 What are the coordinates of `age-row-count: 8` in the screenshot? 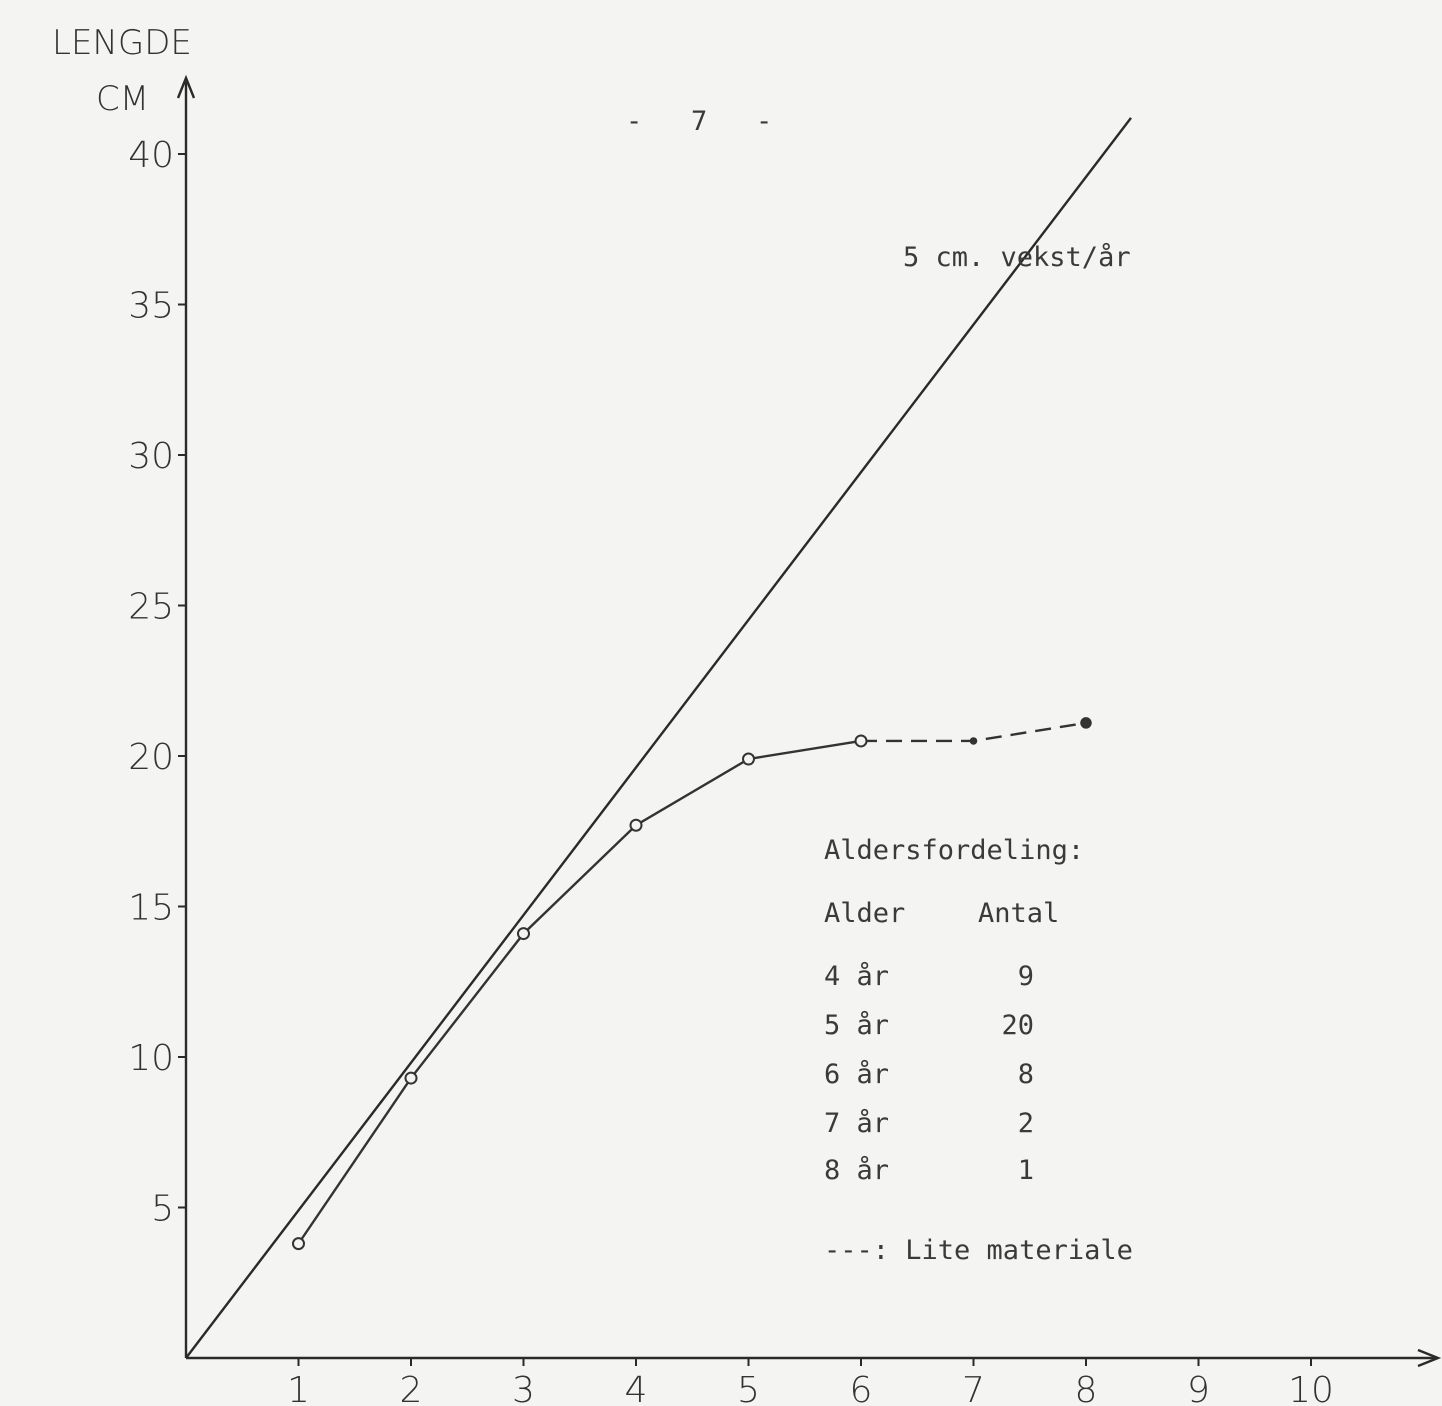 It's located at (1026, 1074).